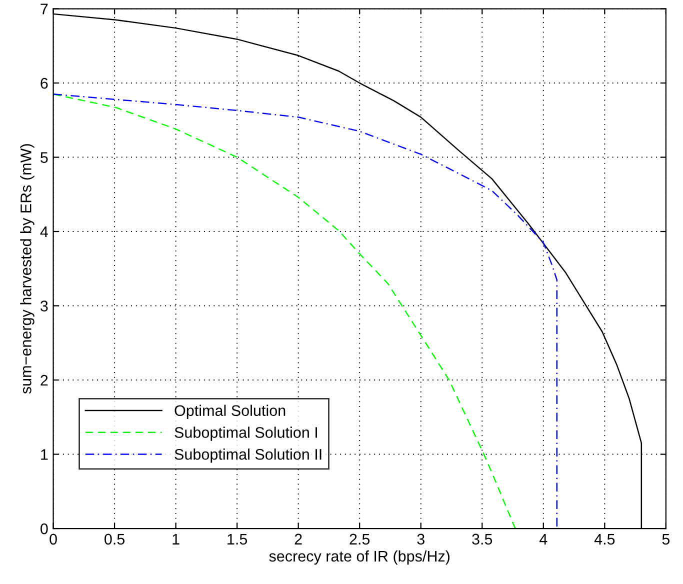 The height and width of the screenshot is (584, 683). I want to click on y-tick-label: 7, so click(44, 9).